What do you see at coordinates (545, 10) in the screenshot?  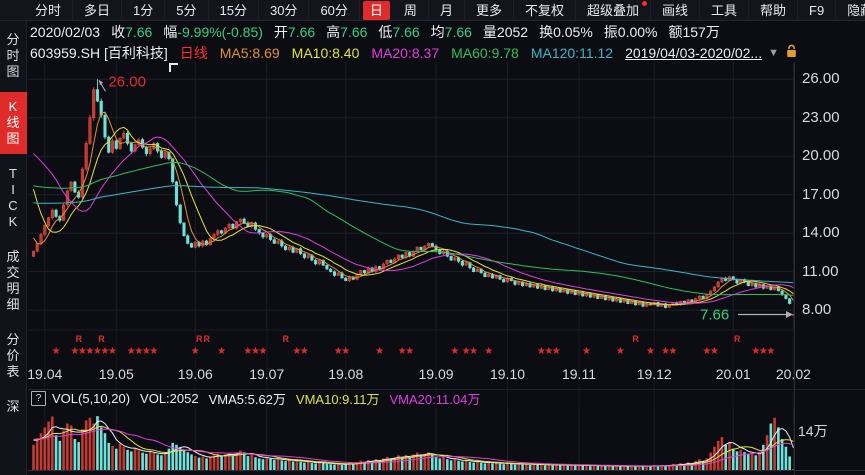 I see `menu-item-不复权: 不复权` at bounding box center [545, 10].